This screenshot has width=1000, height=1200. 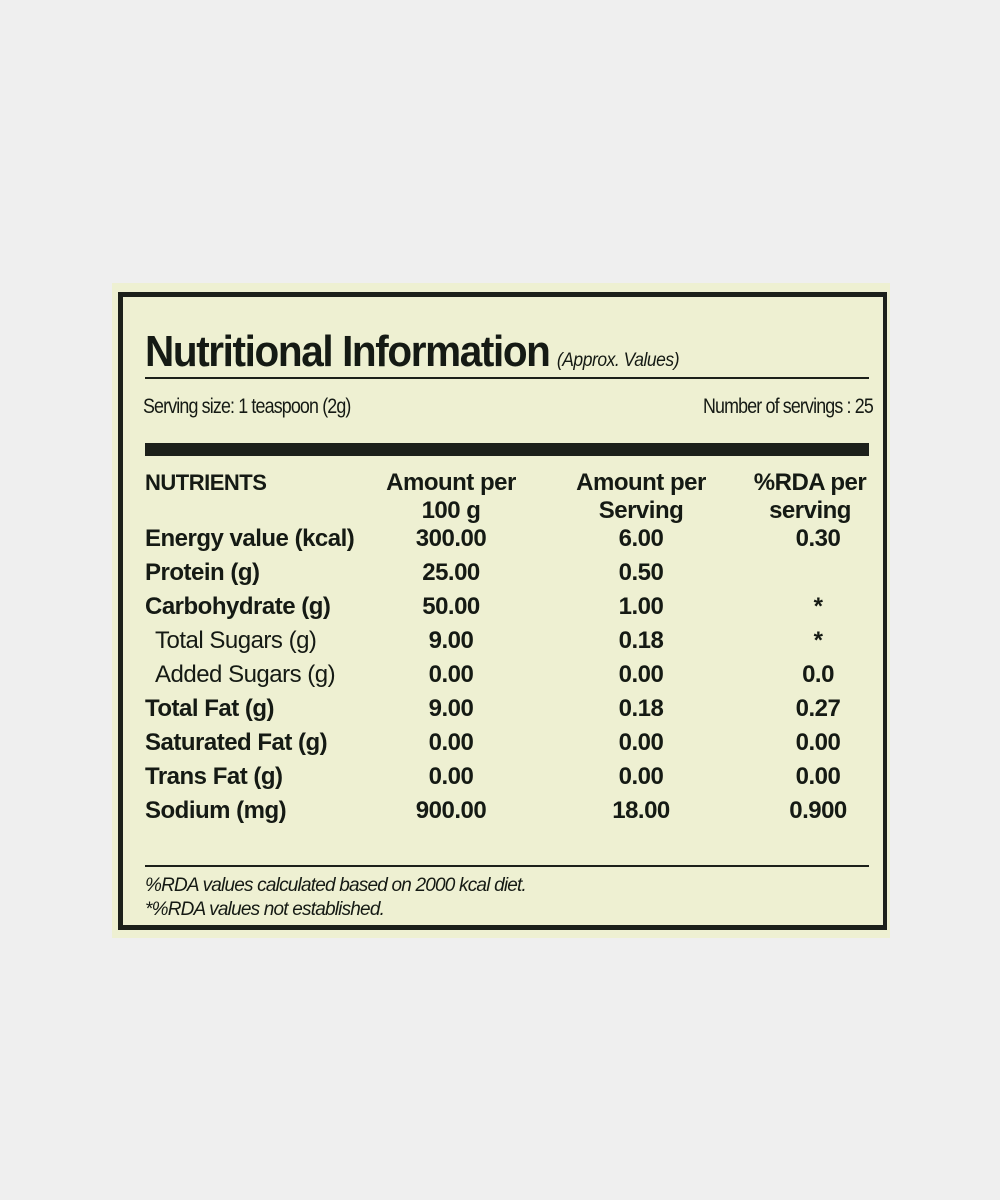 I want to click on rda-per-serving: 0.0, so click(x=818, y=674).